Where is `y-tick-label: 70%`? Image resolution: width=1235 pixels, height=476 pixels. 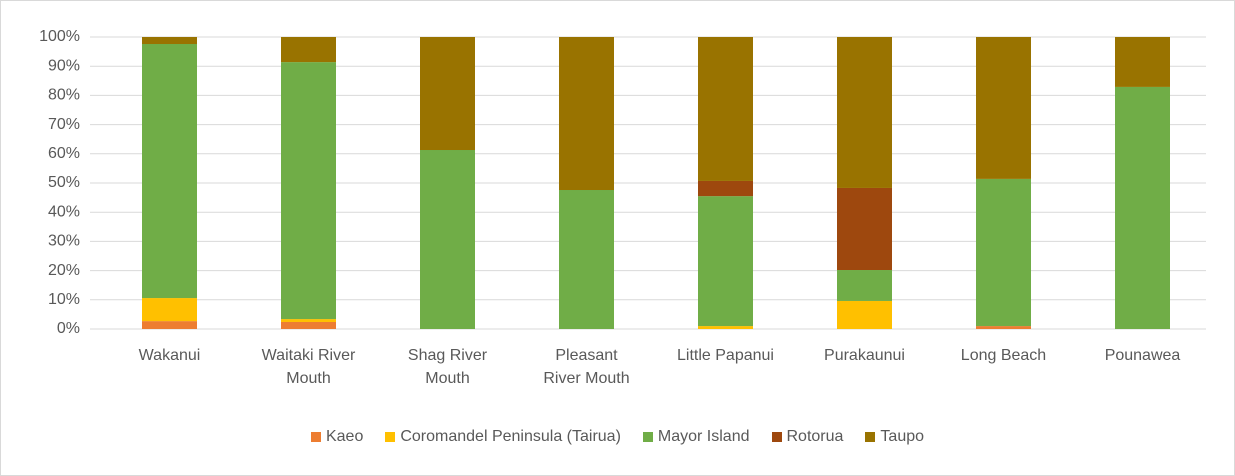
y-tick-label: 70% is located at coordinates (64, 124).